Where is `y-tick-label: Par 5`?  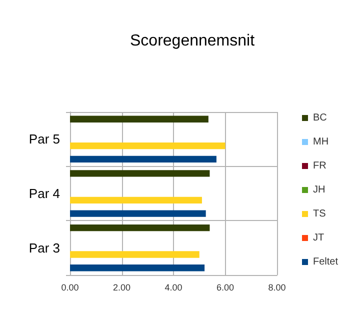 y-tick-label: Par 5 is located at coordinates (44, 139).